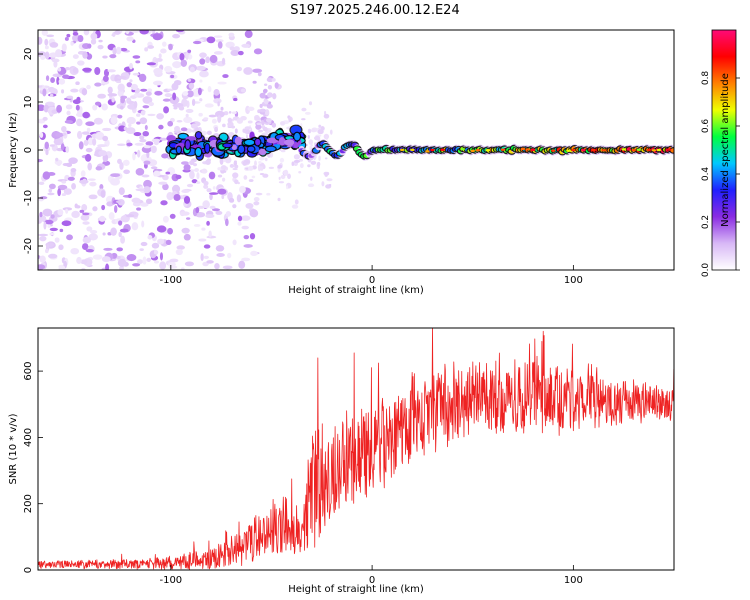 The width and height of the screenshot is (750, 600). What do you see at coordinates (372, 580) in the screenshot?
I see `snr-x-tick-label: 0` at bounding box center [372, 580].